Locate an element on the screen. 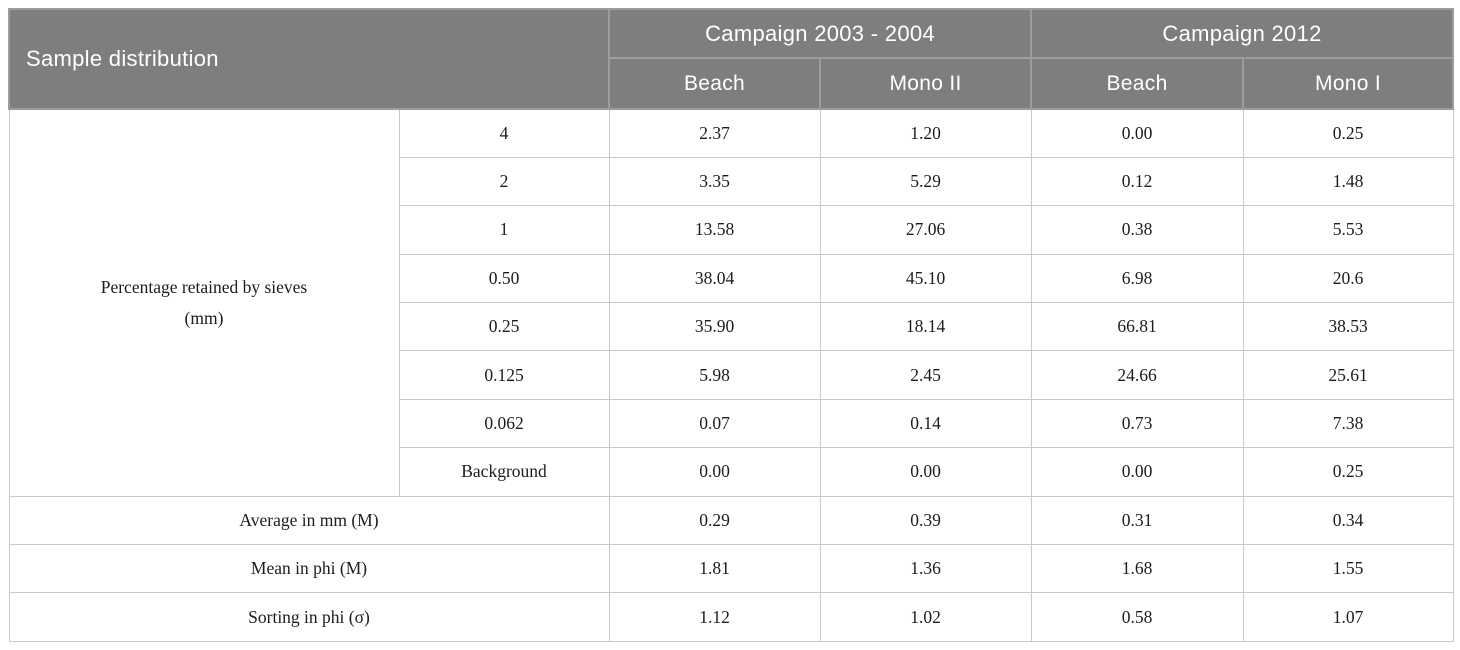  sieve-row: 0.062 0.07 0.14 0.73 7.38 is located at coordinates (731, 423).